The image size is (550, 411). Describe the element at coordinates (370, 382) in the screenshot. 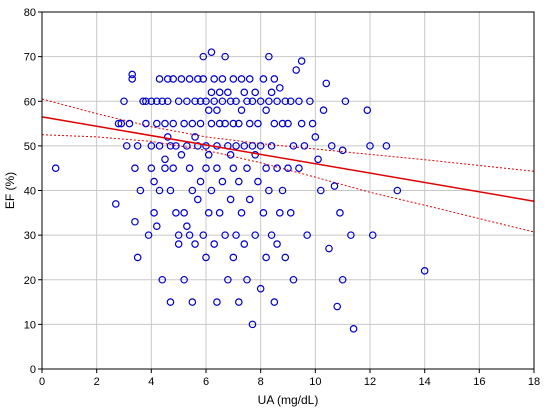

I see `x-tick-label: 12` at that location.